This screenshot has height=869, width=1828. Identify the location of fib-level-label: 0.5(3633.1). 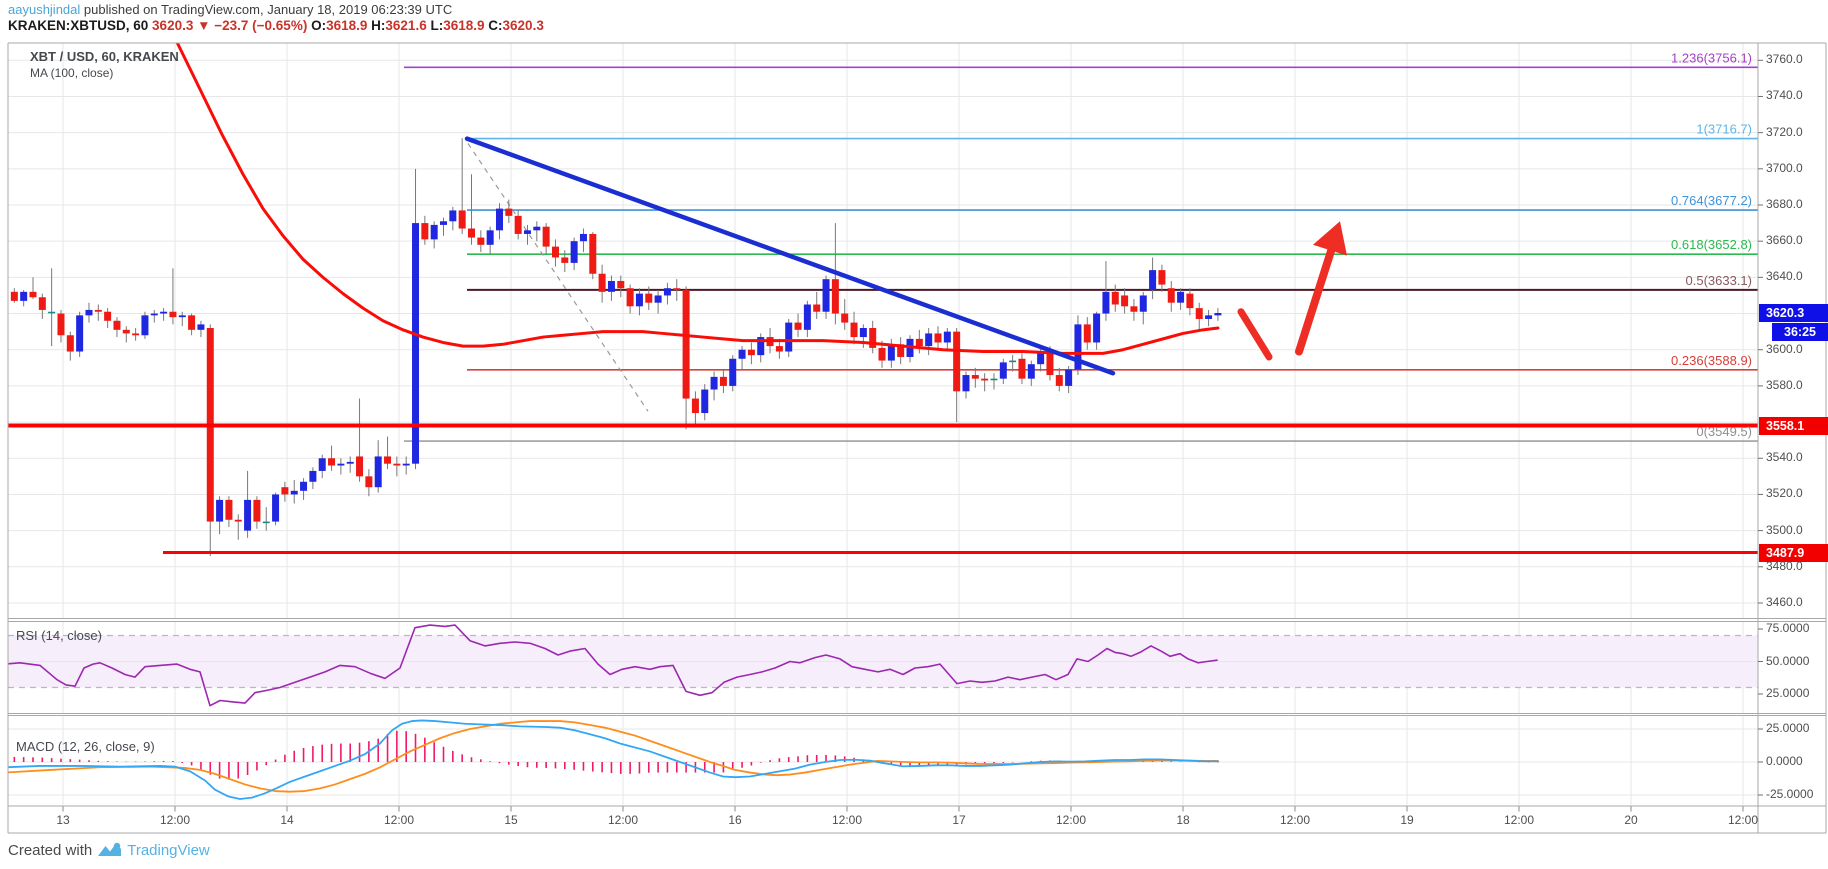
(1719, 280).